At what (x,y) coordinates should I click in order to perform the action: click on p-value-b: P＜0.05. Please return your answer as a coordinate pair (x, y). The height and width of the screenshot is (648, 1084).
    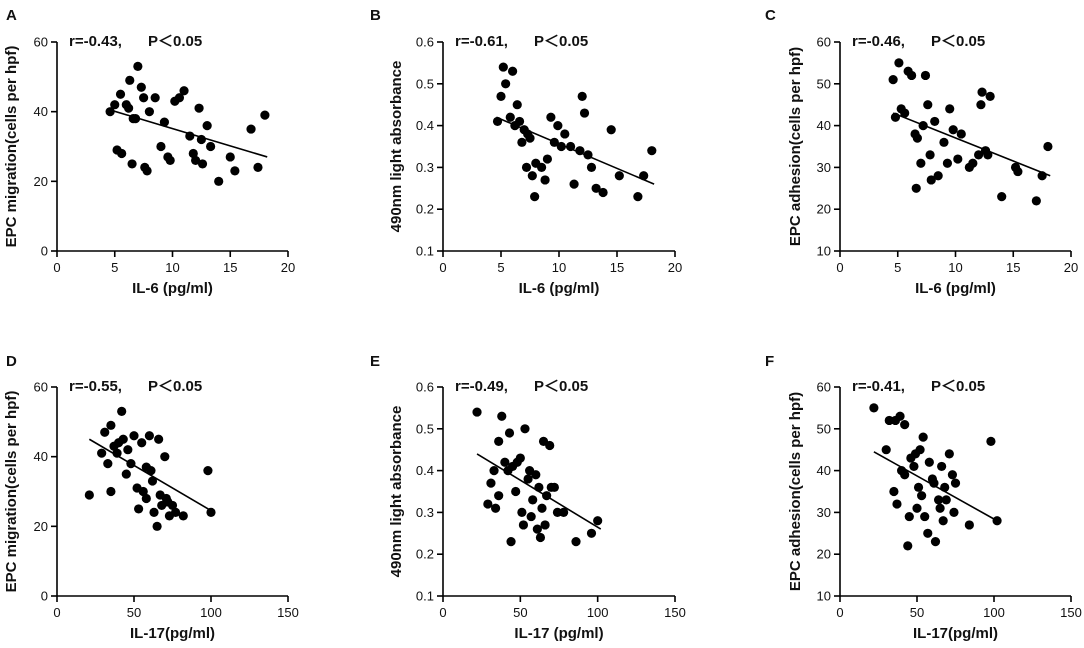
    Looking at the image, I should click on (561, 41).